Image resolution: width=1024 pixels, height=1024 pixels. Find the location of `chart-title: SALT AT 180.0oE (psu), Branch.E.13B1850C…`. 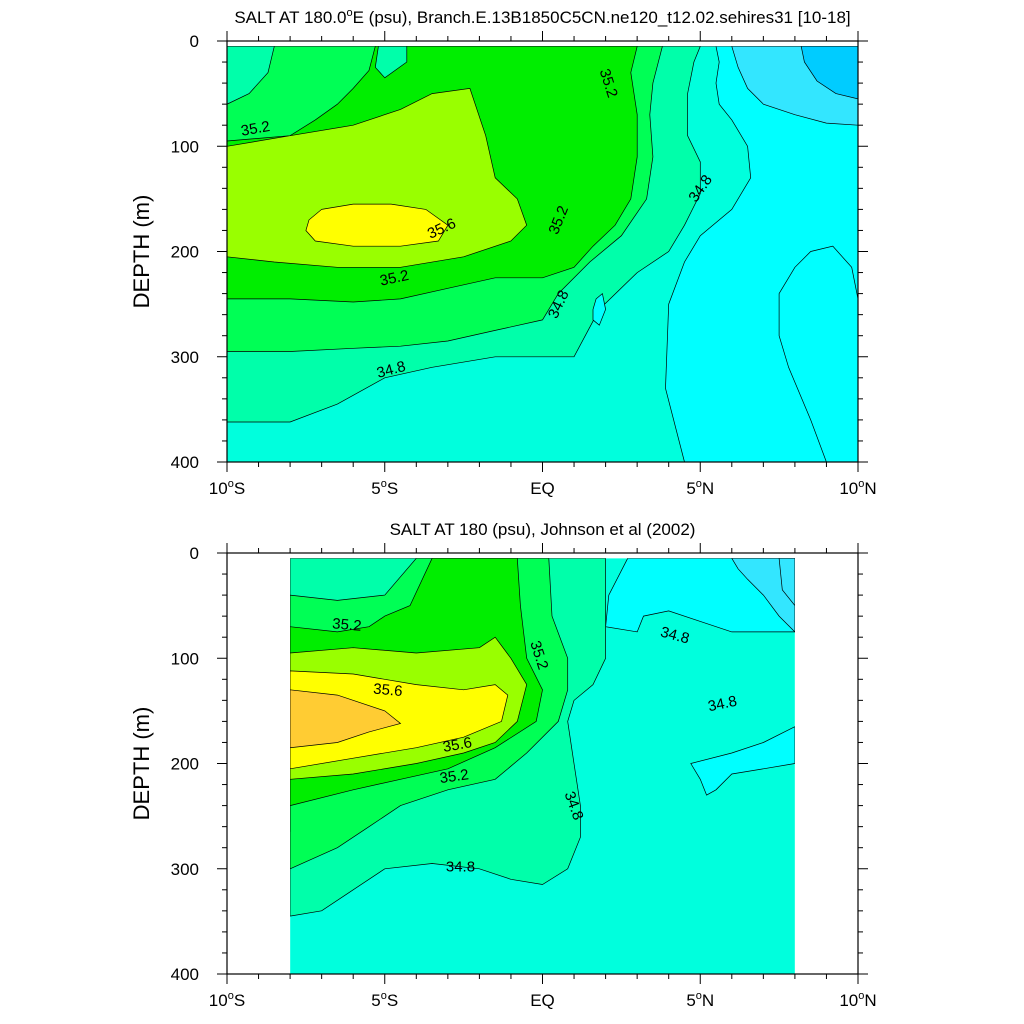

chart-title: SALT AT 180.0oE (psu), Branch.E.13B1850C… is located at coordinates (542, 17).